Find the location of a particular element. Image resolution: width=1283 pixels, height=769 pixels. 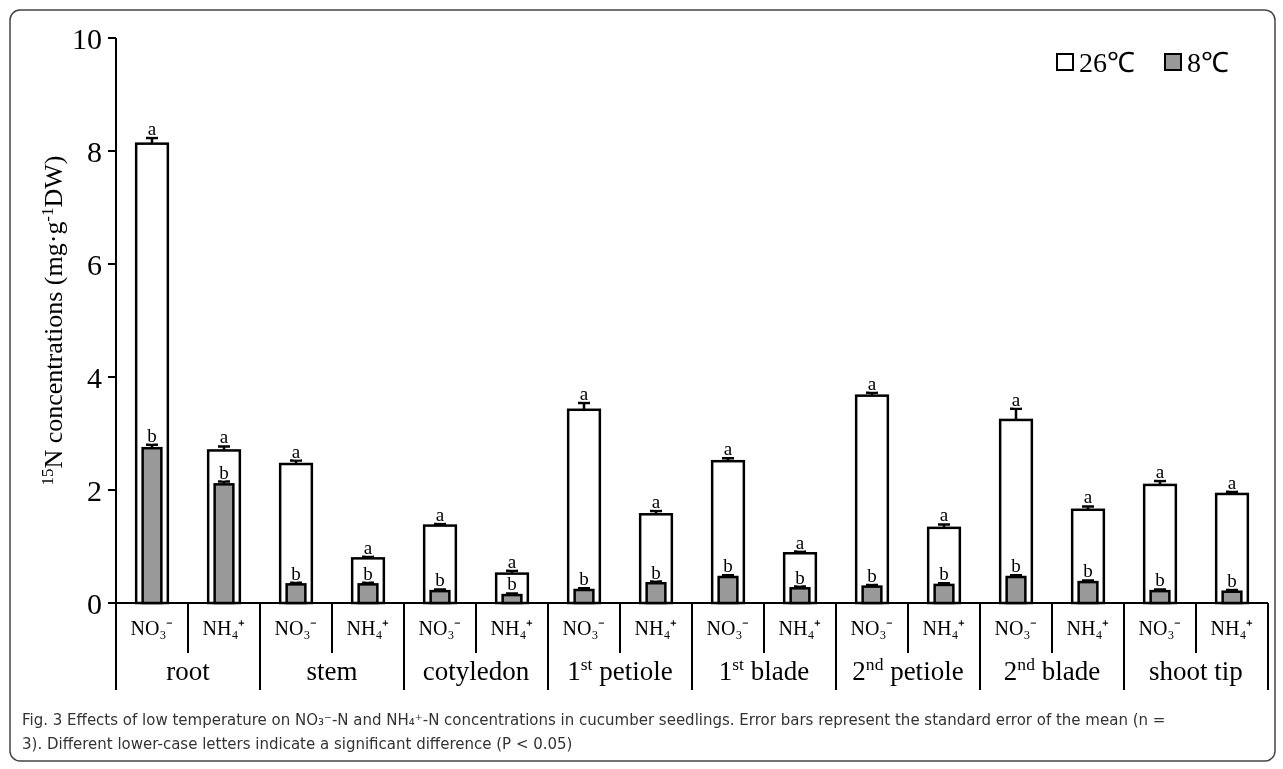

text: 2$^{nd}$ petiole is located at coordinates (908, 670).